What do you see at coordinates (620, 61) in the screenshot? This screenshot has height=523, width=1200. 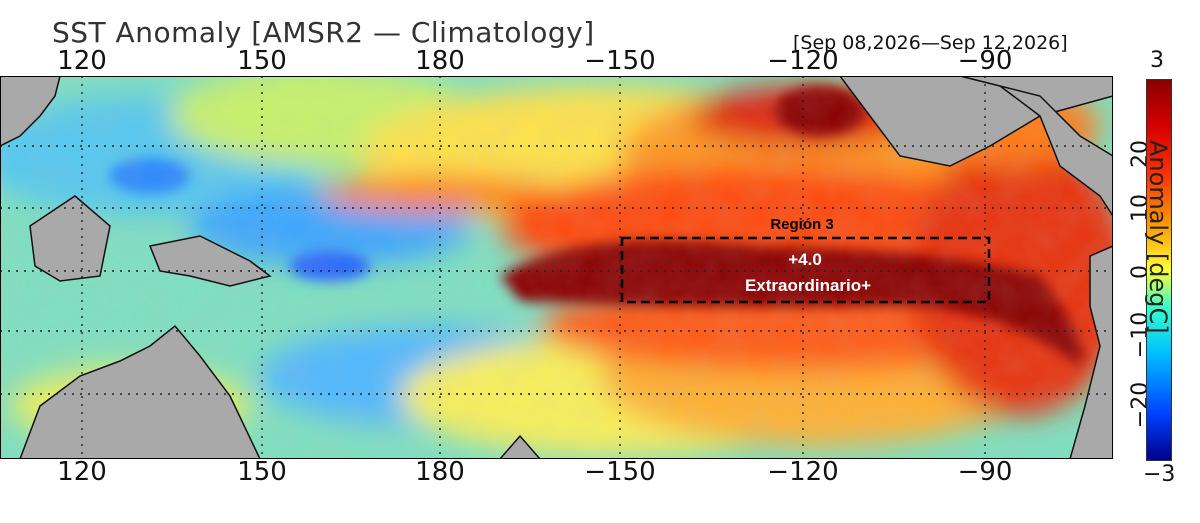 I see `lon-tick-top-m150: −150` at bounding box center [620, 61].